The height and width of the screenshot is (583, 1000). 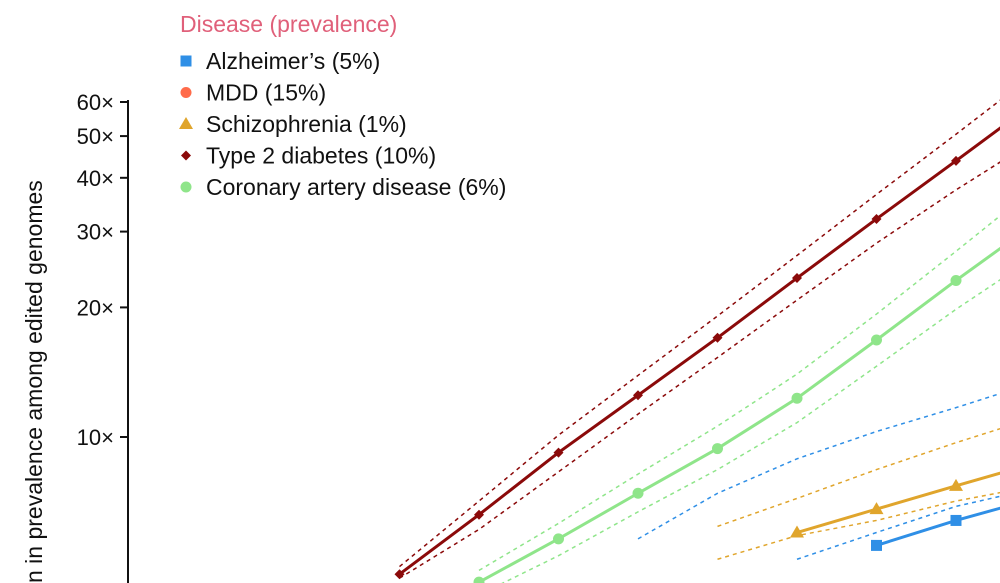 I want to click on alzheimer-s-5-line, so click(x=938, y=526).